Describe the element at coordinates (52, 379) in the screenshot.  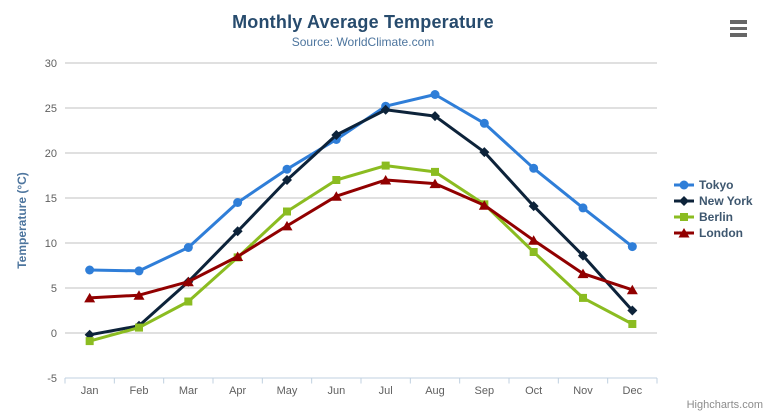
I see `y-axis-label: -5` at that location.